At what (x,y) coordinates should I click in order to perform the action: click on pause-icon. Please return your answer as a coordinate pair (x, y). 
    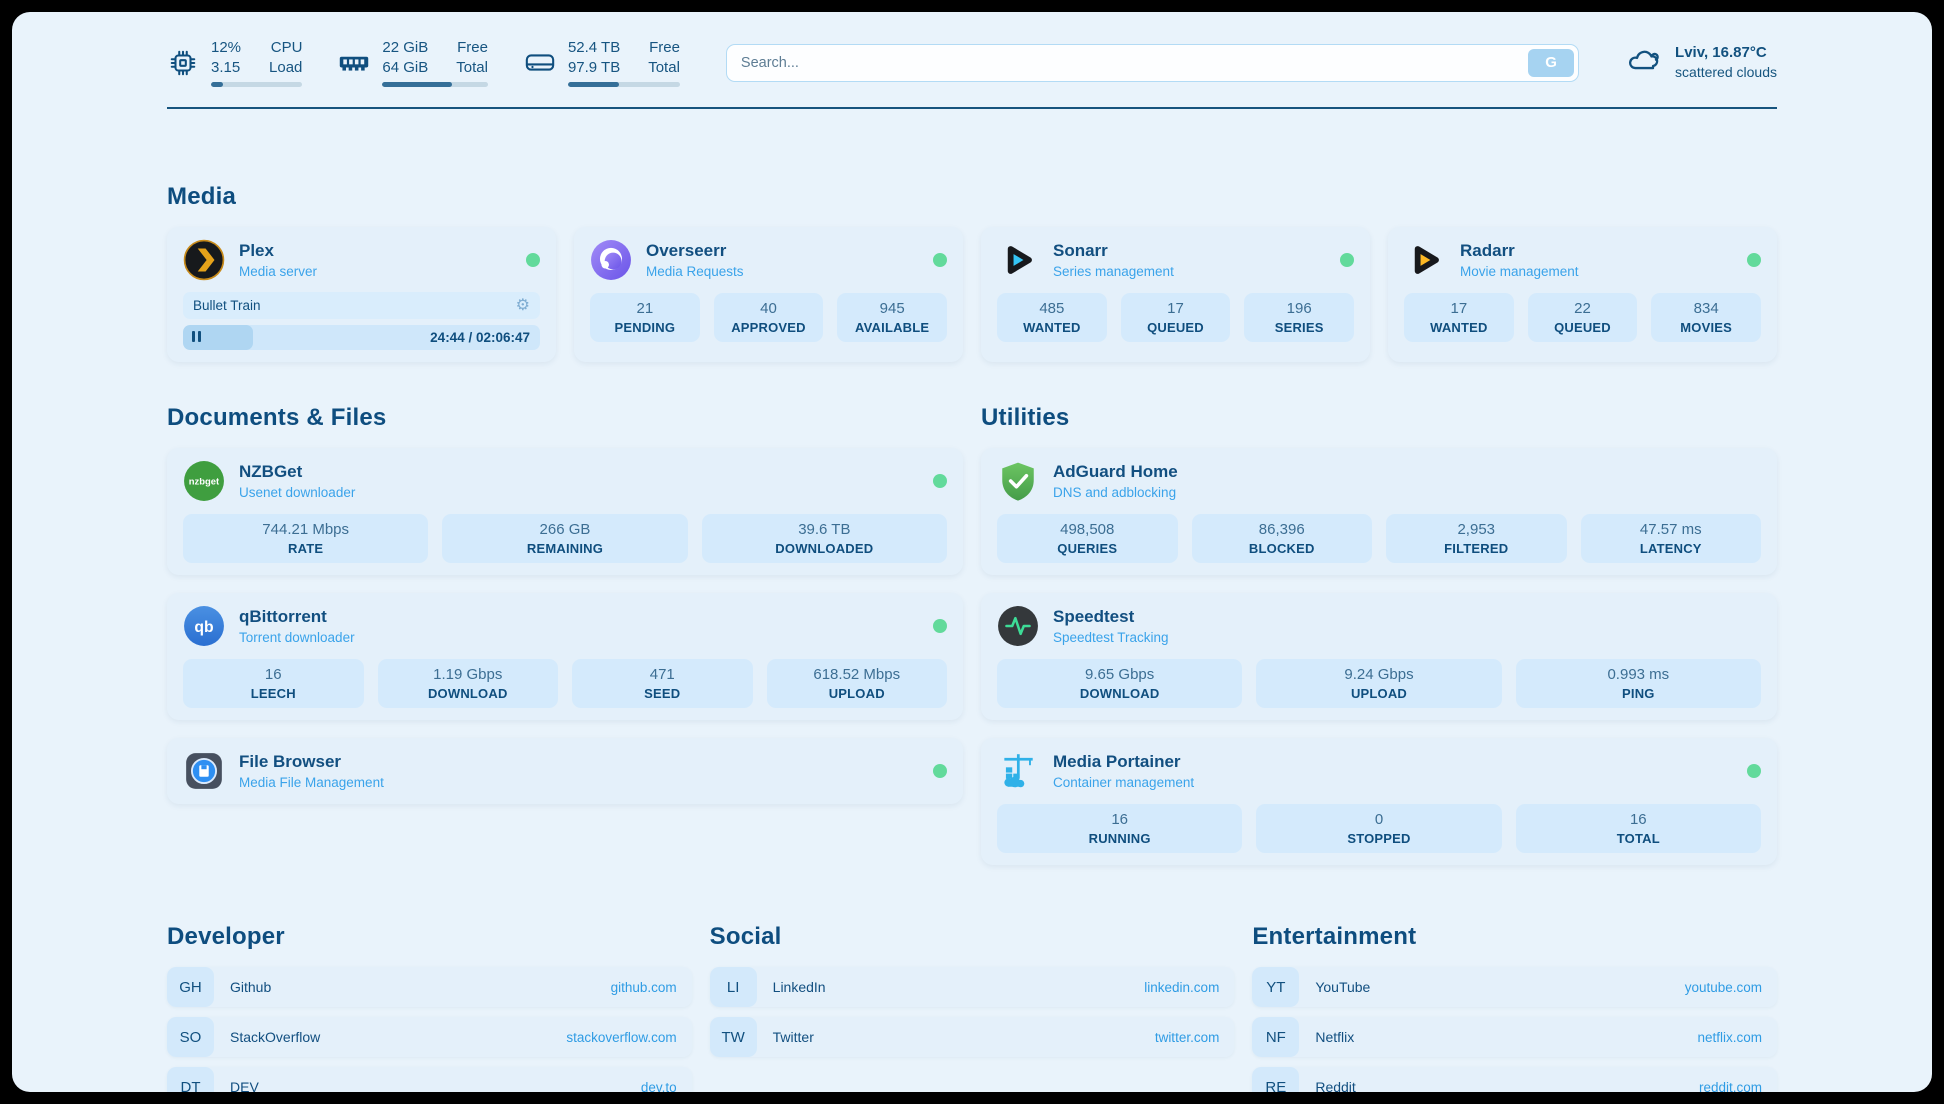
    Looking at the image, I should click on (198, 338).